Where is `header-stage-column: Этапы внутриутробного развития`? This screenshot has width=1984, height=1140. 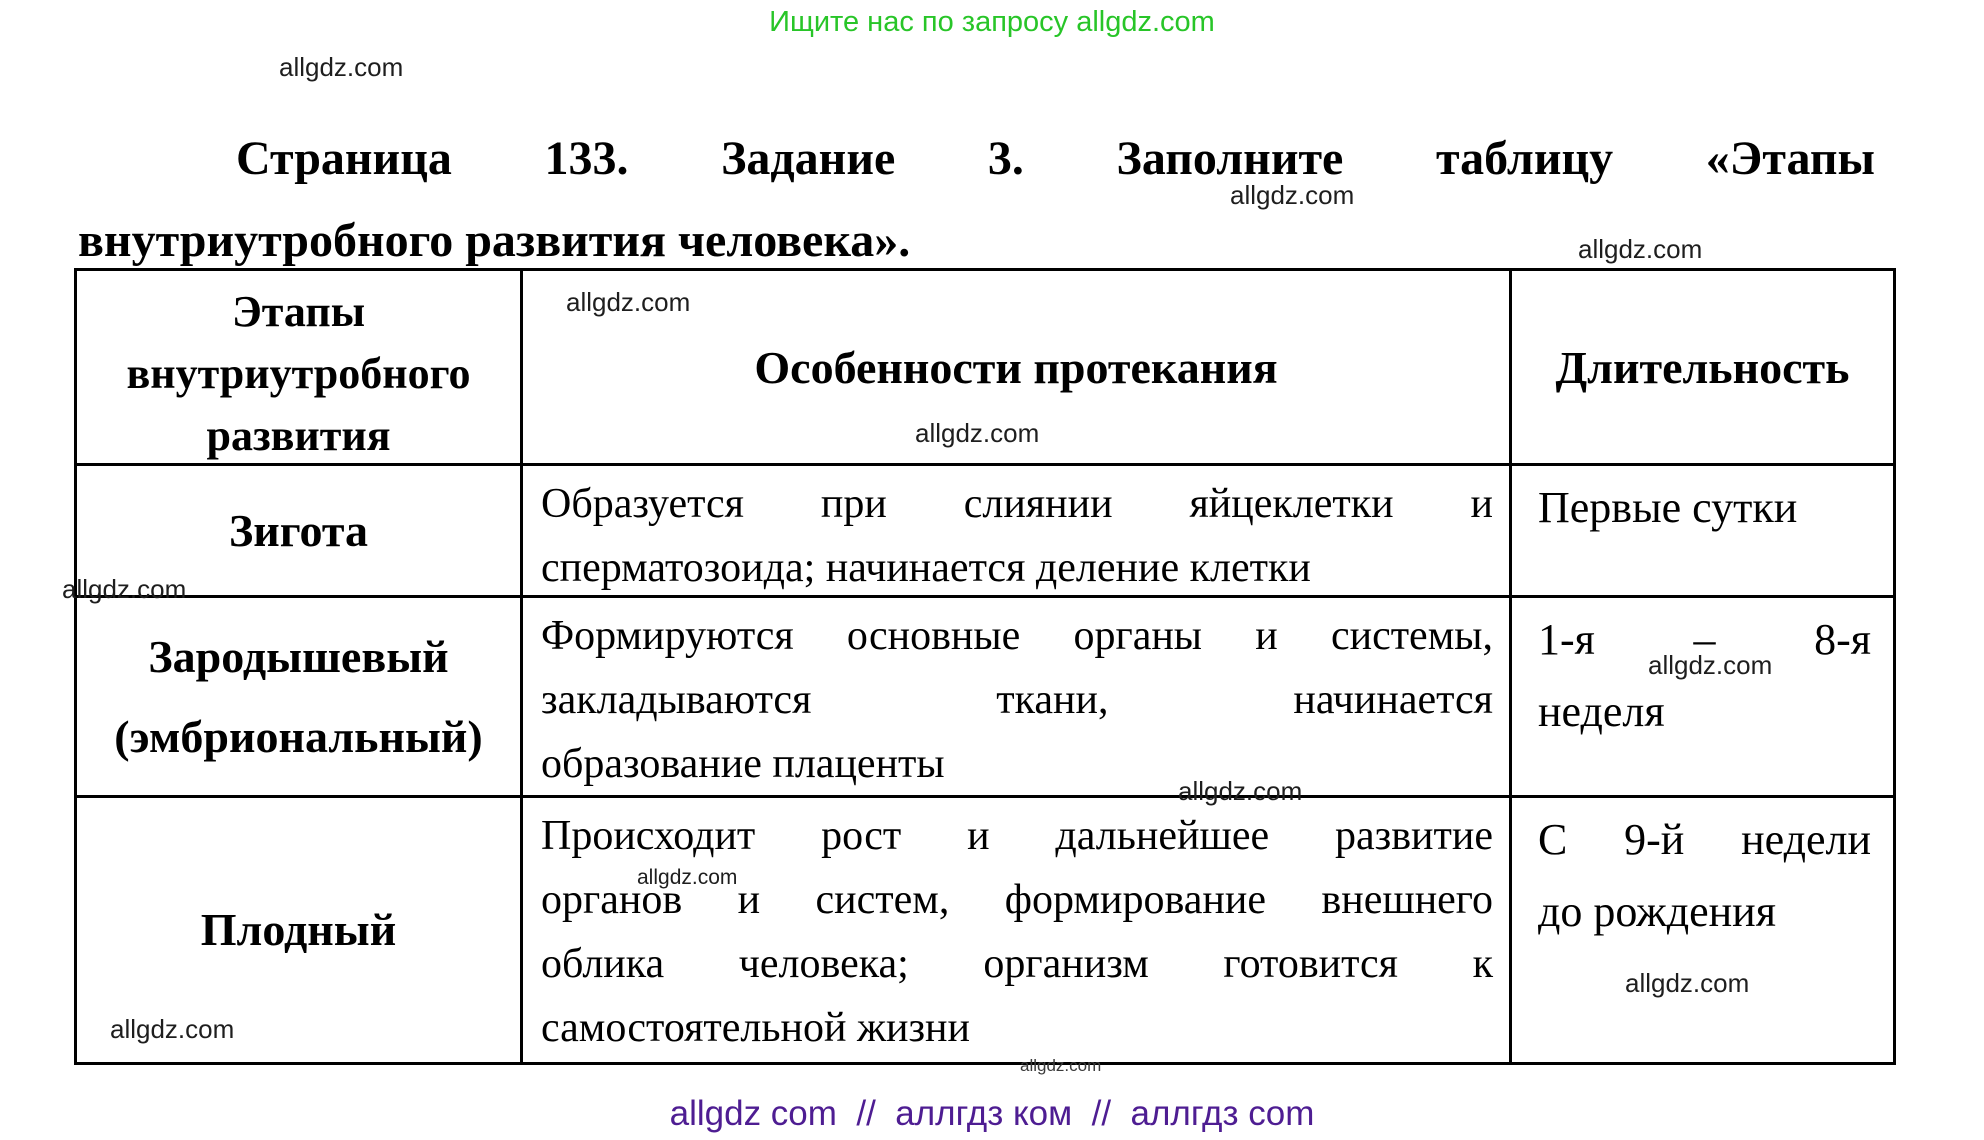 header-stage-column: Этапы внутриутробного развития is located at coordinates (300, 368).